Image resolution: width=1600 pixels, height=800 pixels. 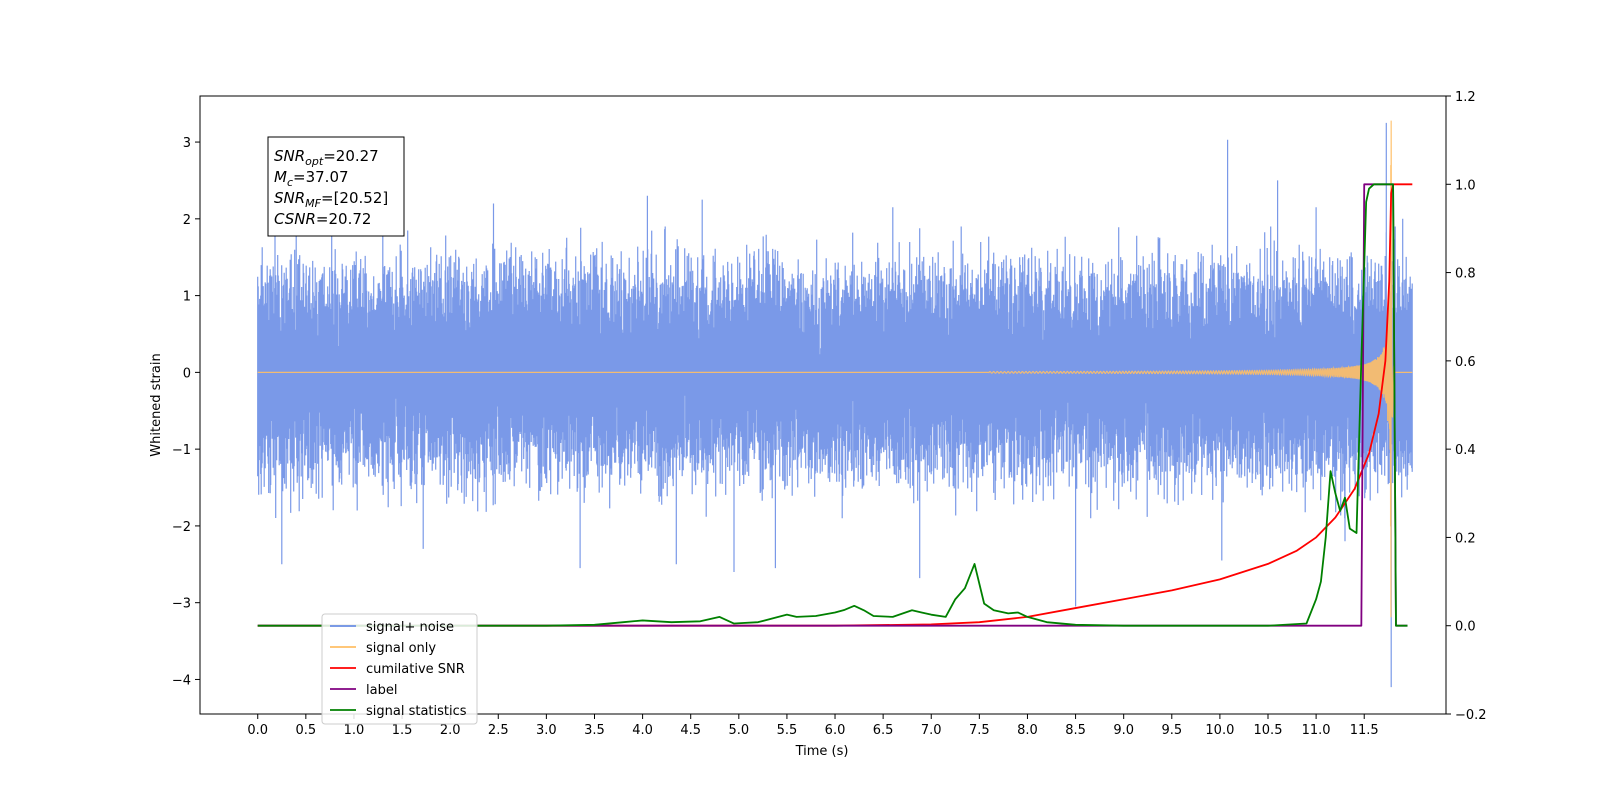 I want to click on y-tick-label: 2, so click(x=187, y=220).